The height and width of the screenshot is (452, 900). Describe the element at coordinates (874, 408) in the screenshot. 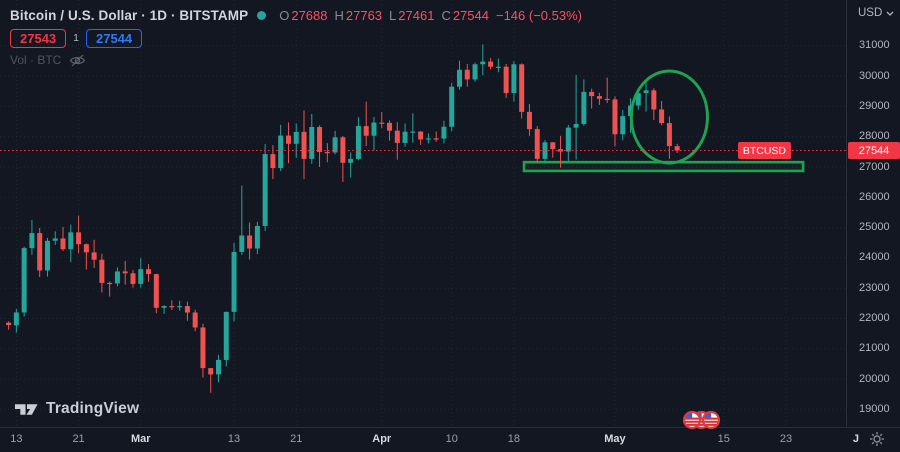

I see `price-tick-label: 19000` at that location.